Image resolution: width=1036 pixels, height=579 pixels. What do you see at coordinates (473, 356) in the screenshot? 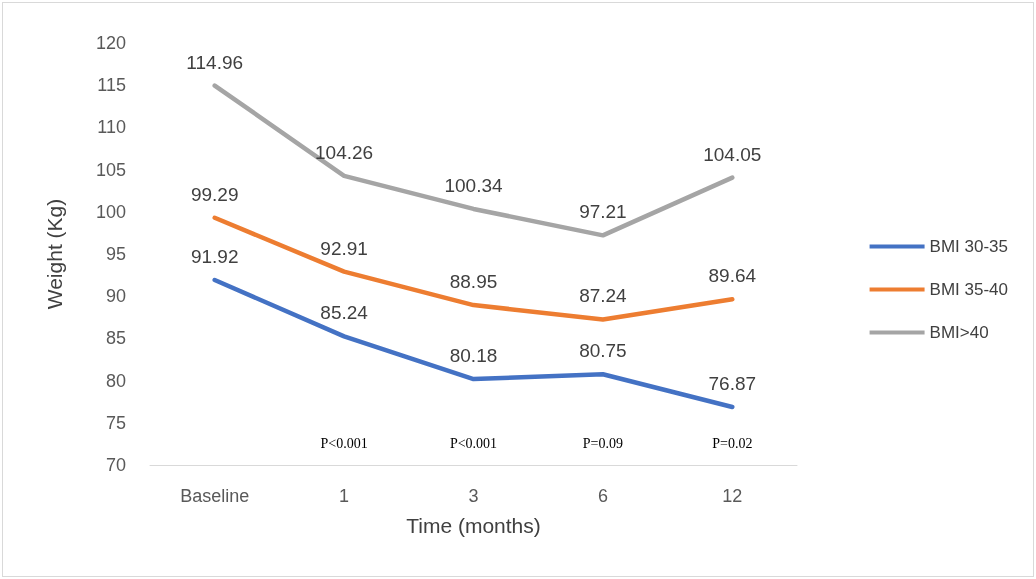
I see `data-label: 80.18` at bounding box center [473, 356].